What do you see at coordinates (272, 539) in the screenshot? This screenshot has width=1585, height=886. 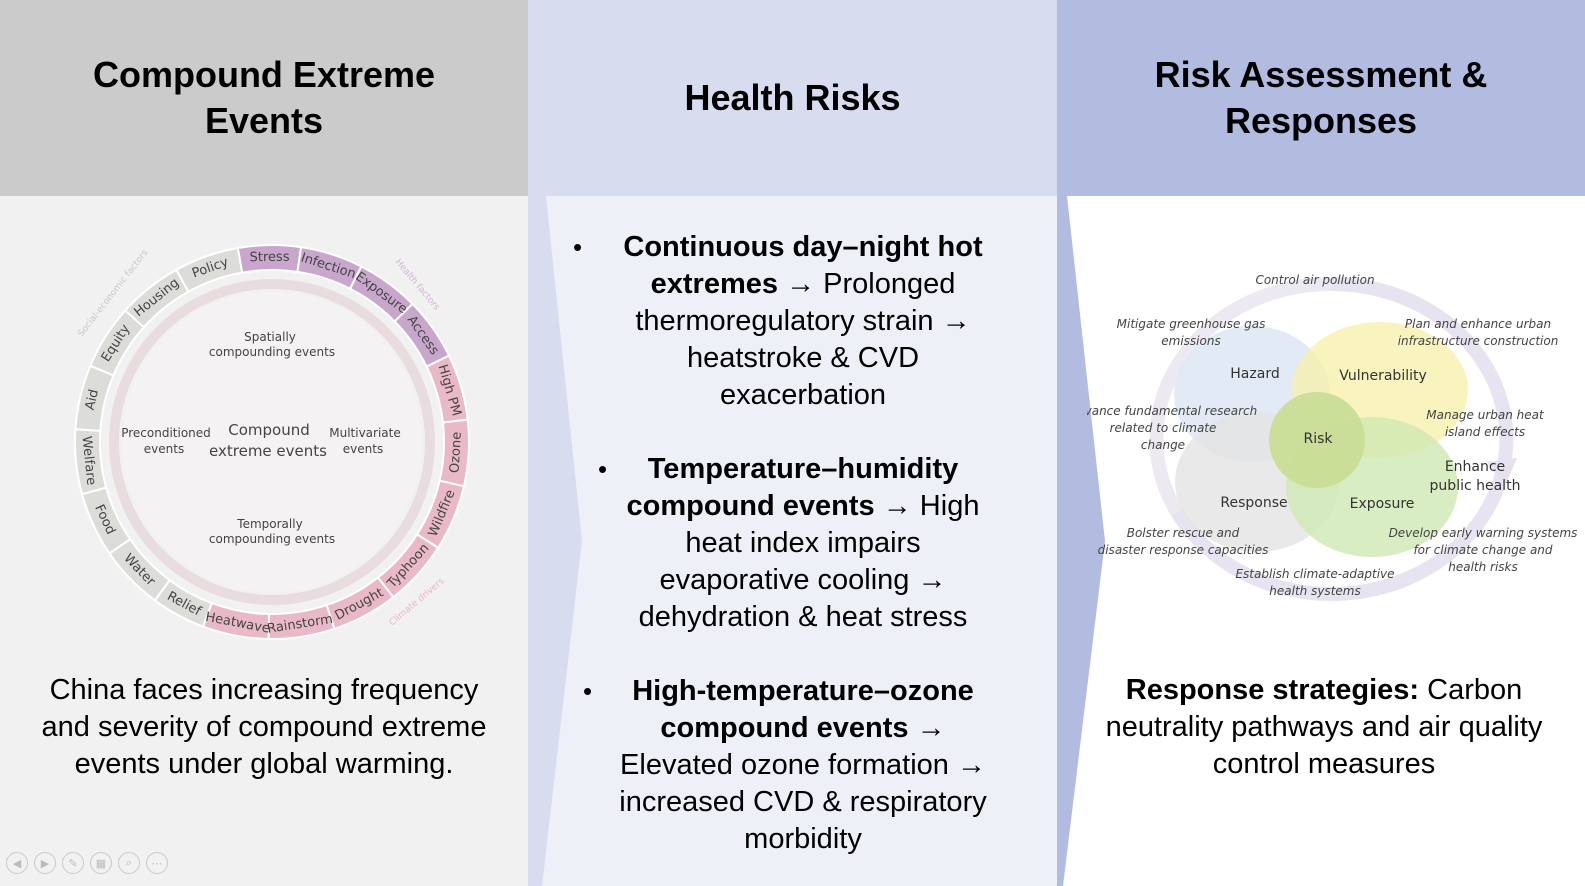 I see `temporal-line2: compounding events` at bounding box center [272, 539].